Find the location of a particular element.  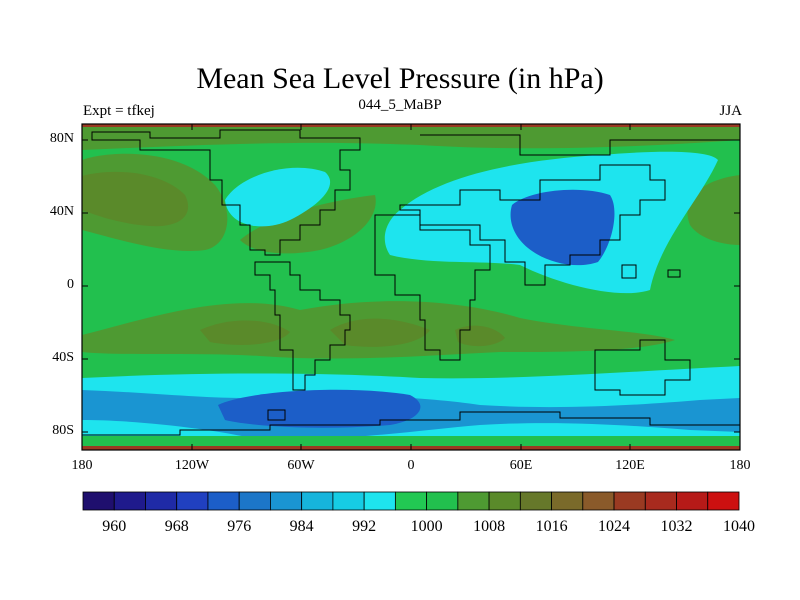

contour-arctic-band is located at coordinates (411, 138).